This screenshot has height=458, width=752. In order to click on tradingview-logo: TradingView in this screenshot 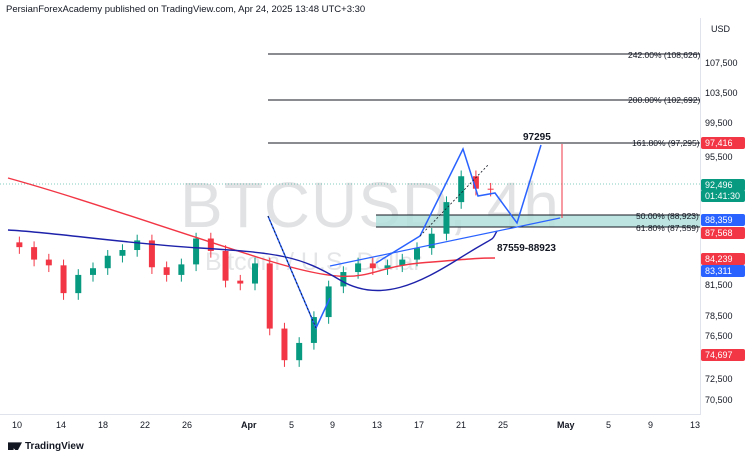, I will do `click(46, 446)`.